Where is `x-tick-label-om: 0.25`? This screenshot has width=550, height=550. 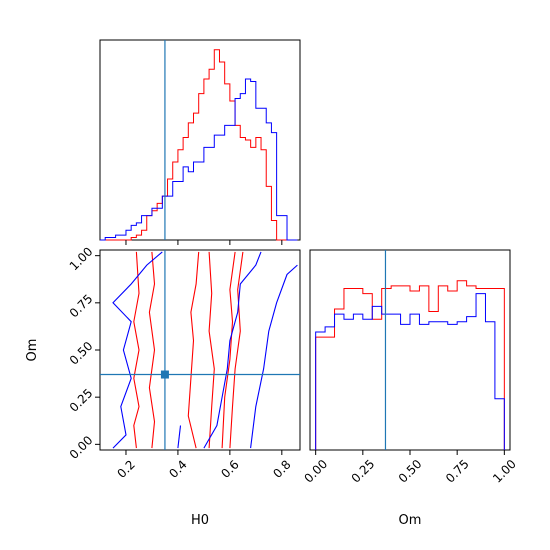 x-tick-label-om: 0.25 is located at coordinates (363, 471).